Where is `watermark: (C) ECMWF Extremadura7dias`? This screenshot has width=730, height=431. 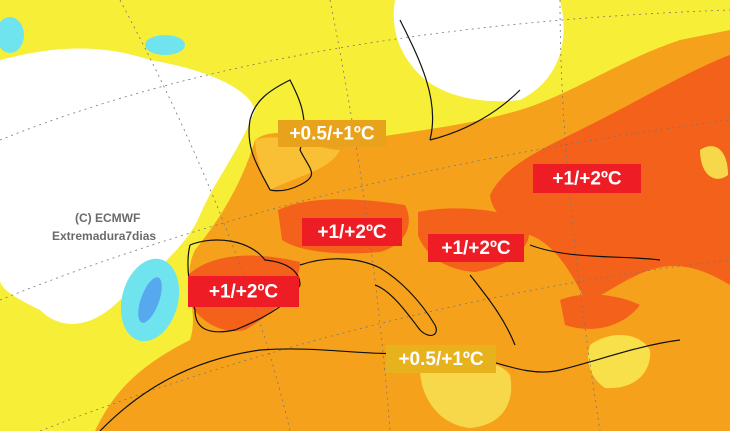 watermark: (C) ECMWF Extremadura7dias is located at coordinates (104, 227).